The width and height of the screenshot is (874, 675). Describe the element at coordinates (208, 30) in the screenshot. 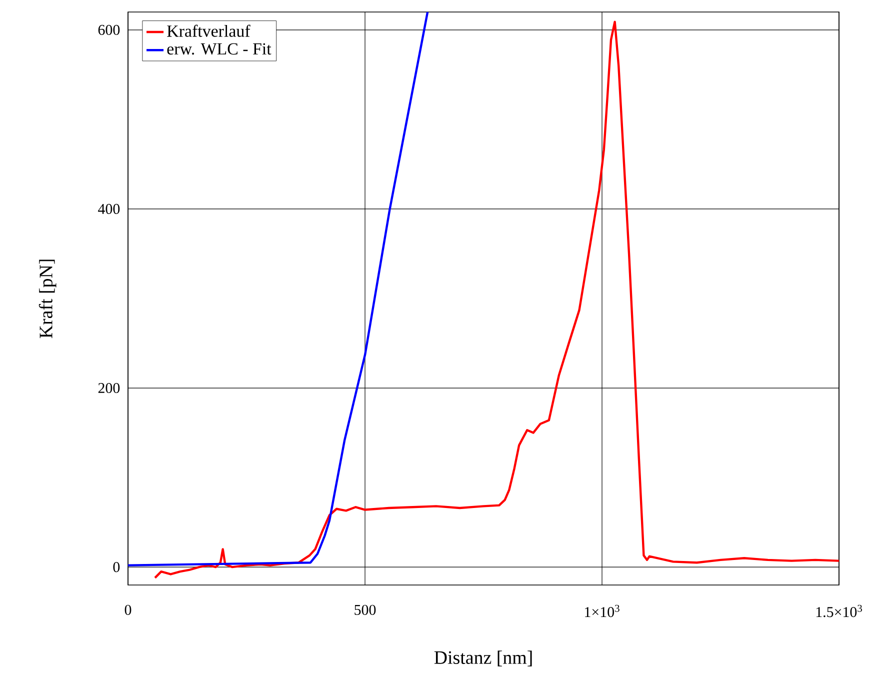

I see `legend-label: Kraftverlauf` at that location.